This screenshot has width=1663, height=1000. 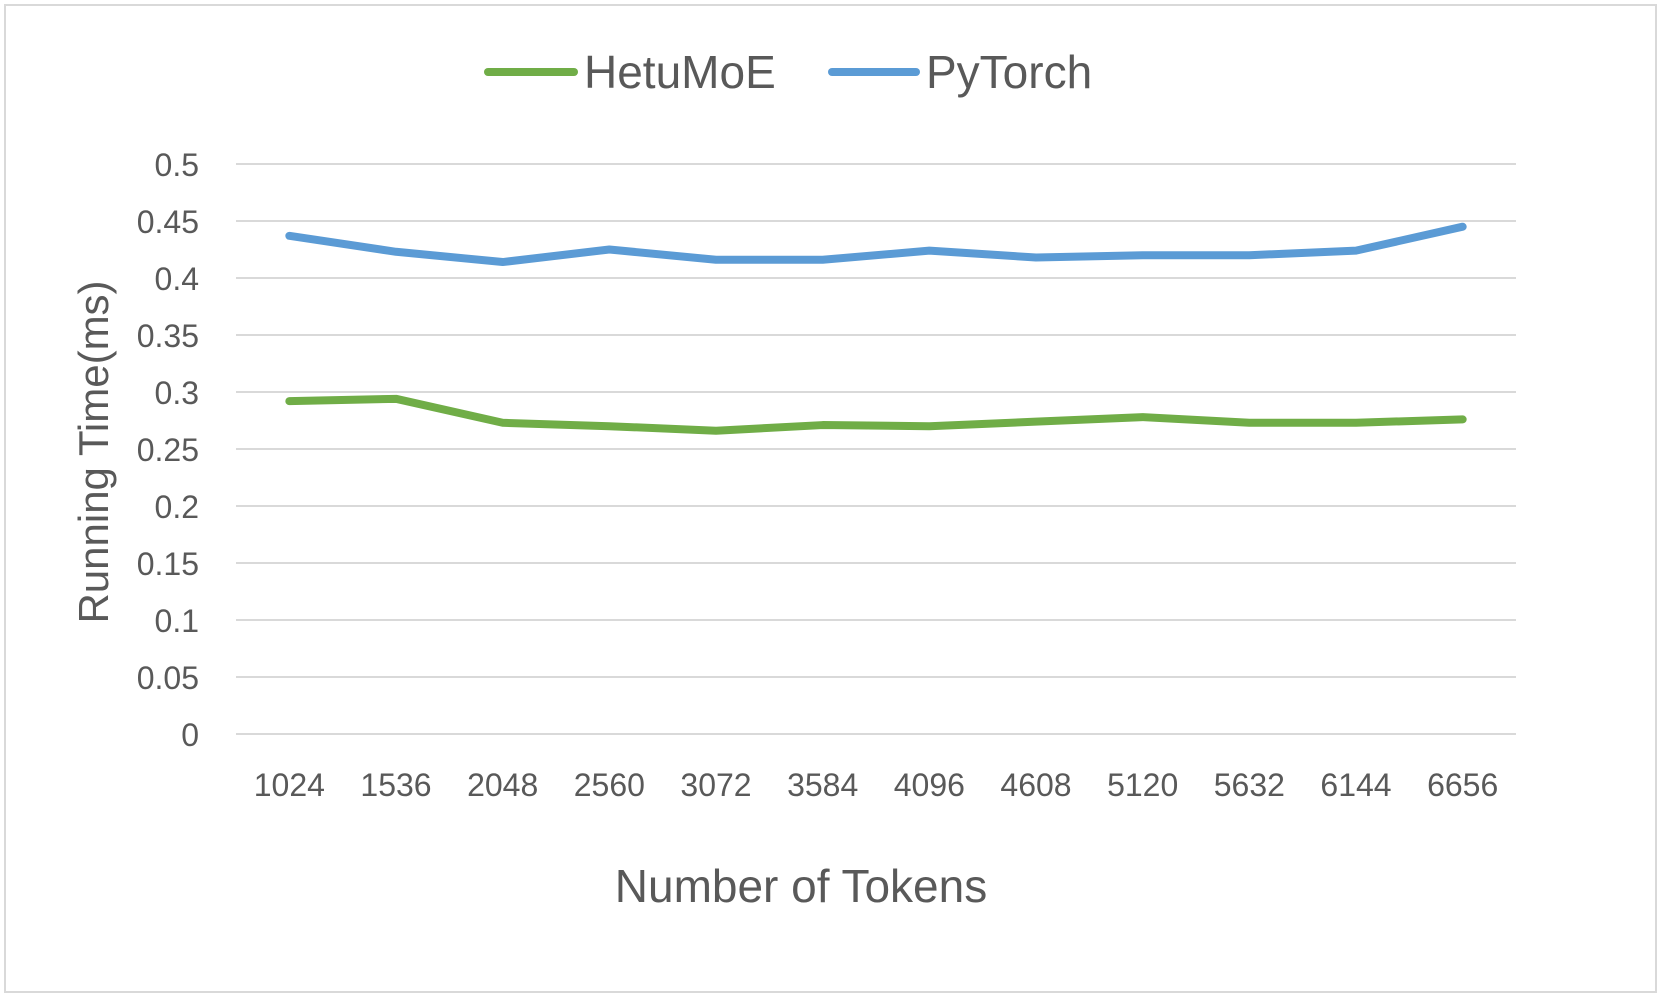 What do you see at coordinates (168, 336) in the screenshot?
I see `y-tick-label: 0.35` at bounding box center [168, 336].